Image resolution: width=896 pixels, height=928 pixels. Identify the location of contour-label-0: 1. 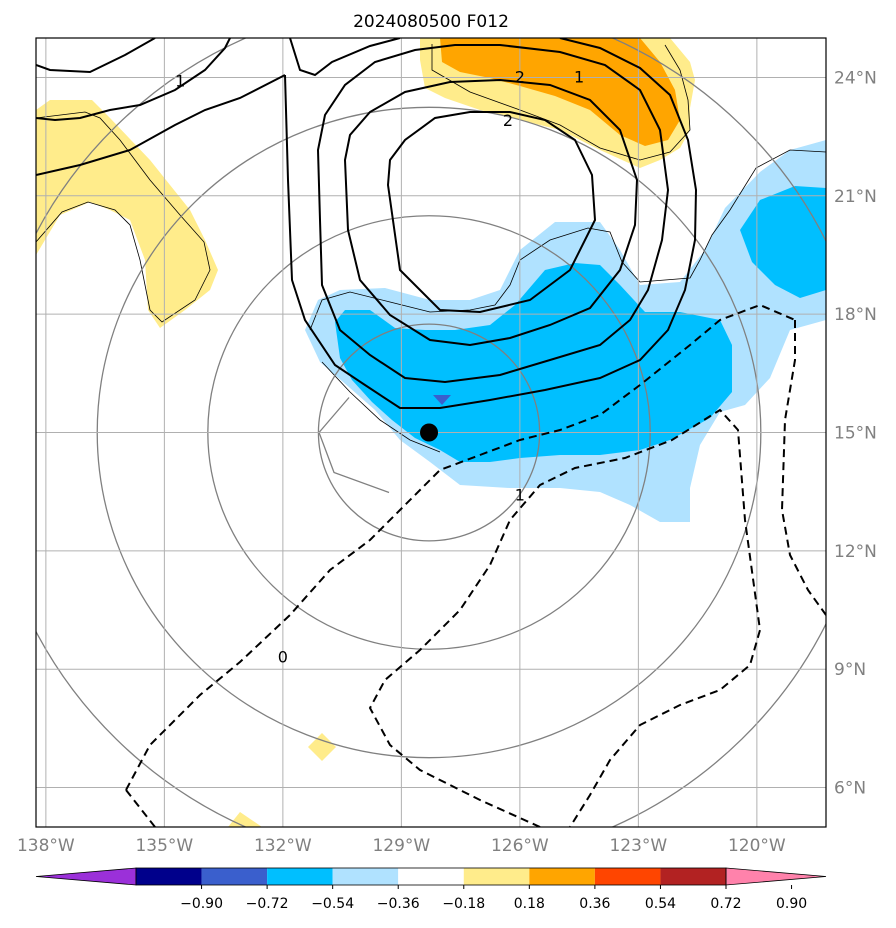
(180, 80).